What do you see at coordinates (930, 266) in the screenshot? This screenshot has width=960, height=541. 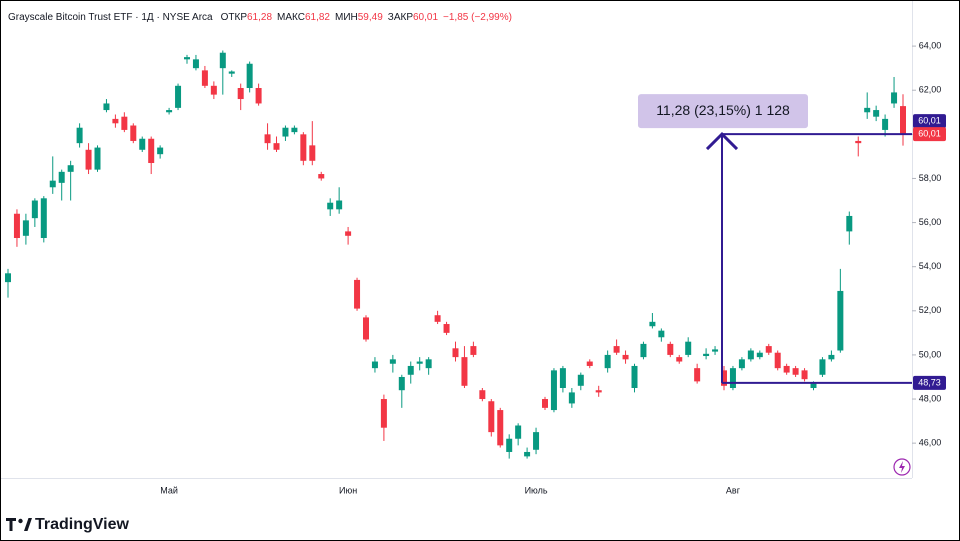 I see `y-tick-label: 54,00` at bounding box center [930, 266].